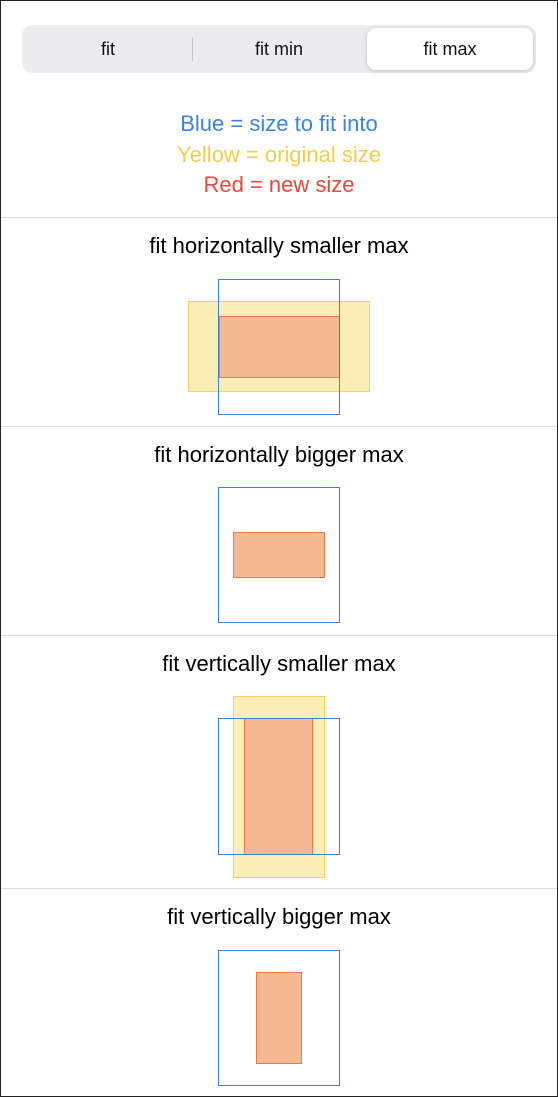  Describe the element at coordinates (279, 245) in the screenshot. I see `section-title-fit-horizontally-smaller-max: fit horizontally smaller max` at that location.